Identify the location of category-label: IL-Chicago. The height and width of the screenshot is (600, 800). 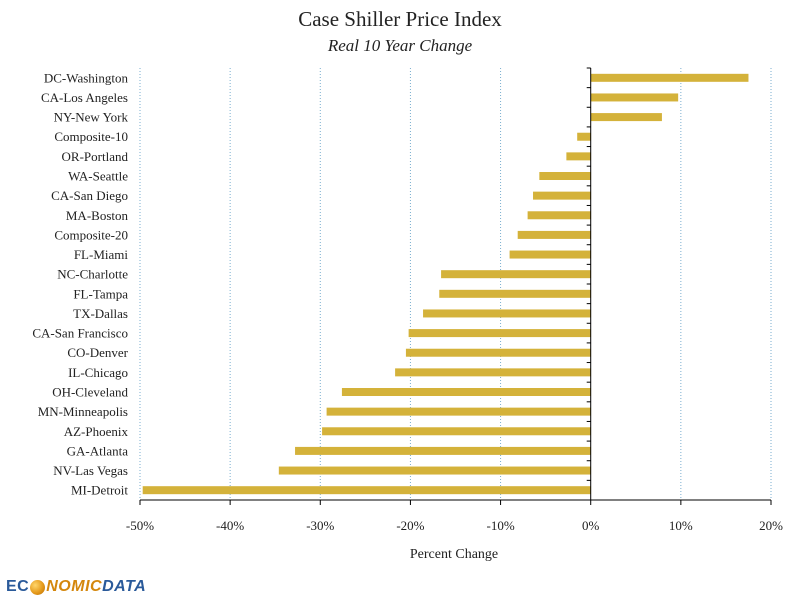
(98, 372).